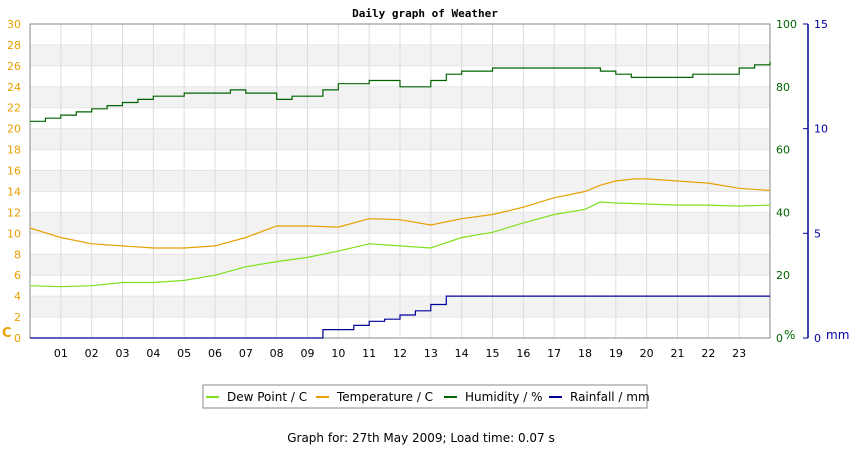  I want to click on x-tick-label: 20, so click(647, 353).